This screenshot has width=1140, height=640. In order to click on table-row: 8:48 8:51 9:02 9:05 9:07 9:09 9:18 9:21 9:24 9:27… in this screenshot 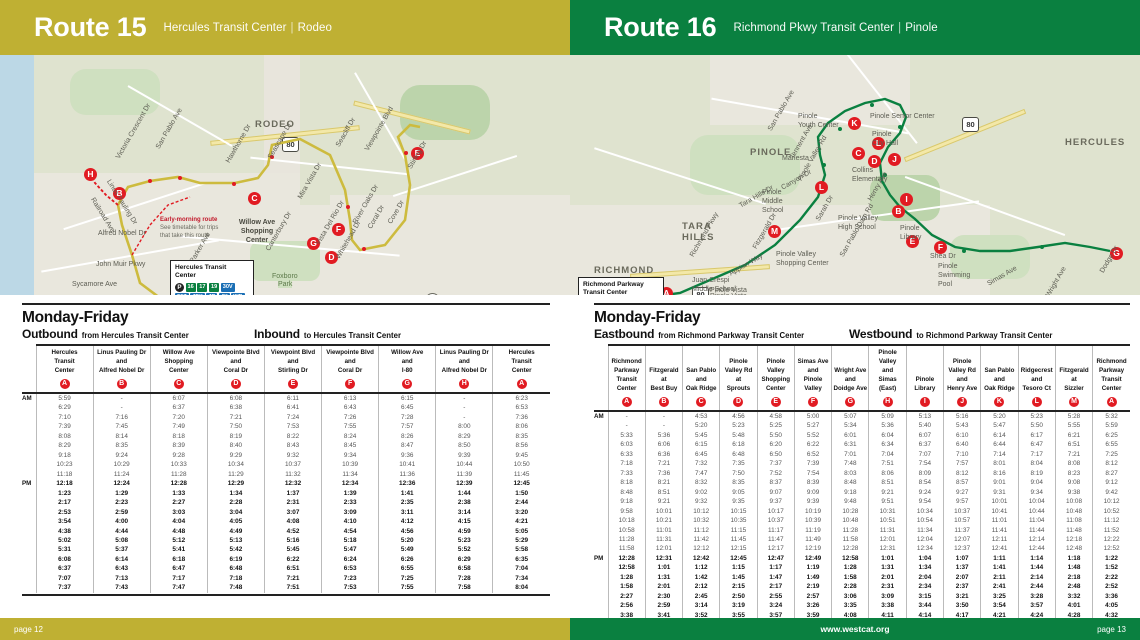, I will do `click(862, 492)`.